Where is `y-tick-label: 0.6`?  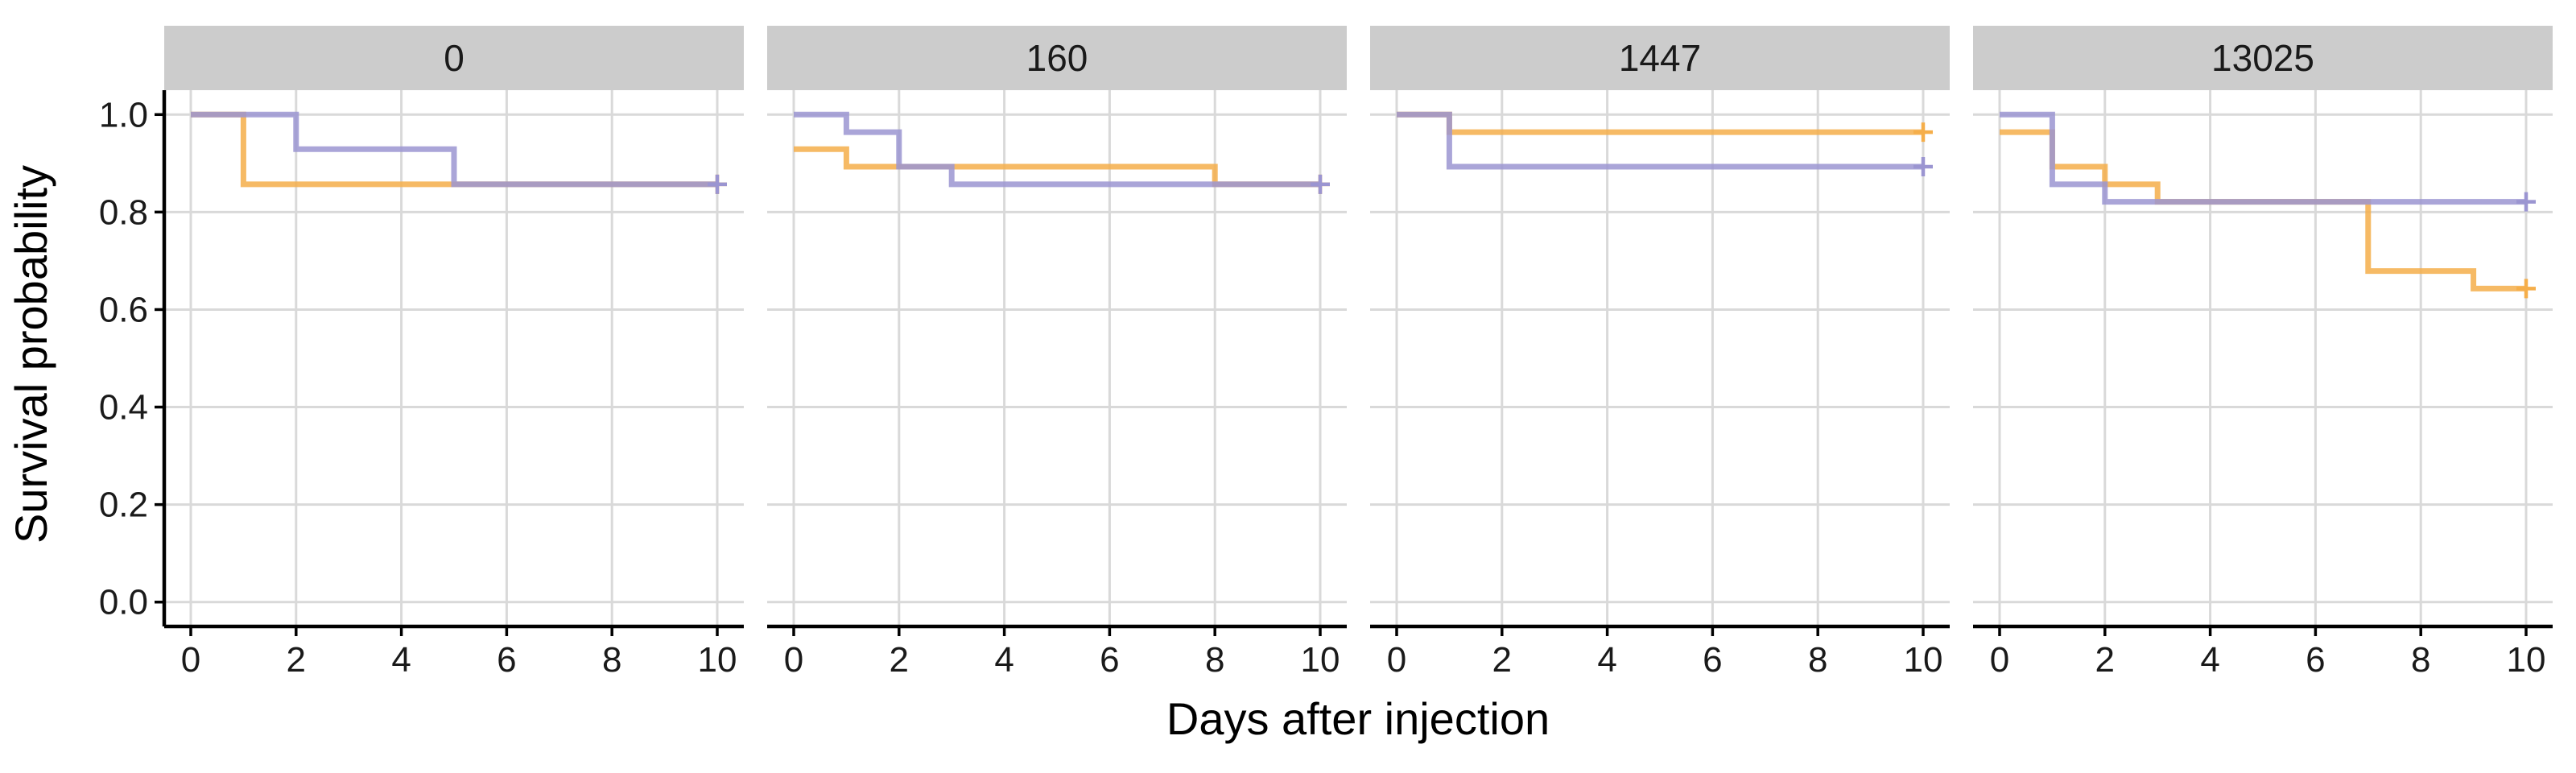 y-tick-label: 0.6 is located at coordinates (123, 309).